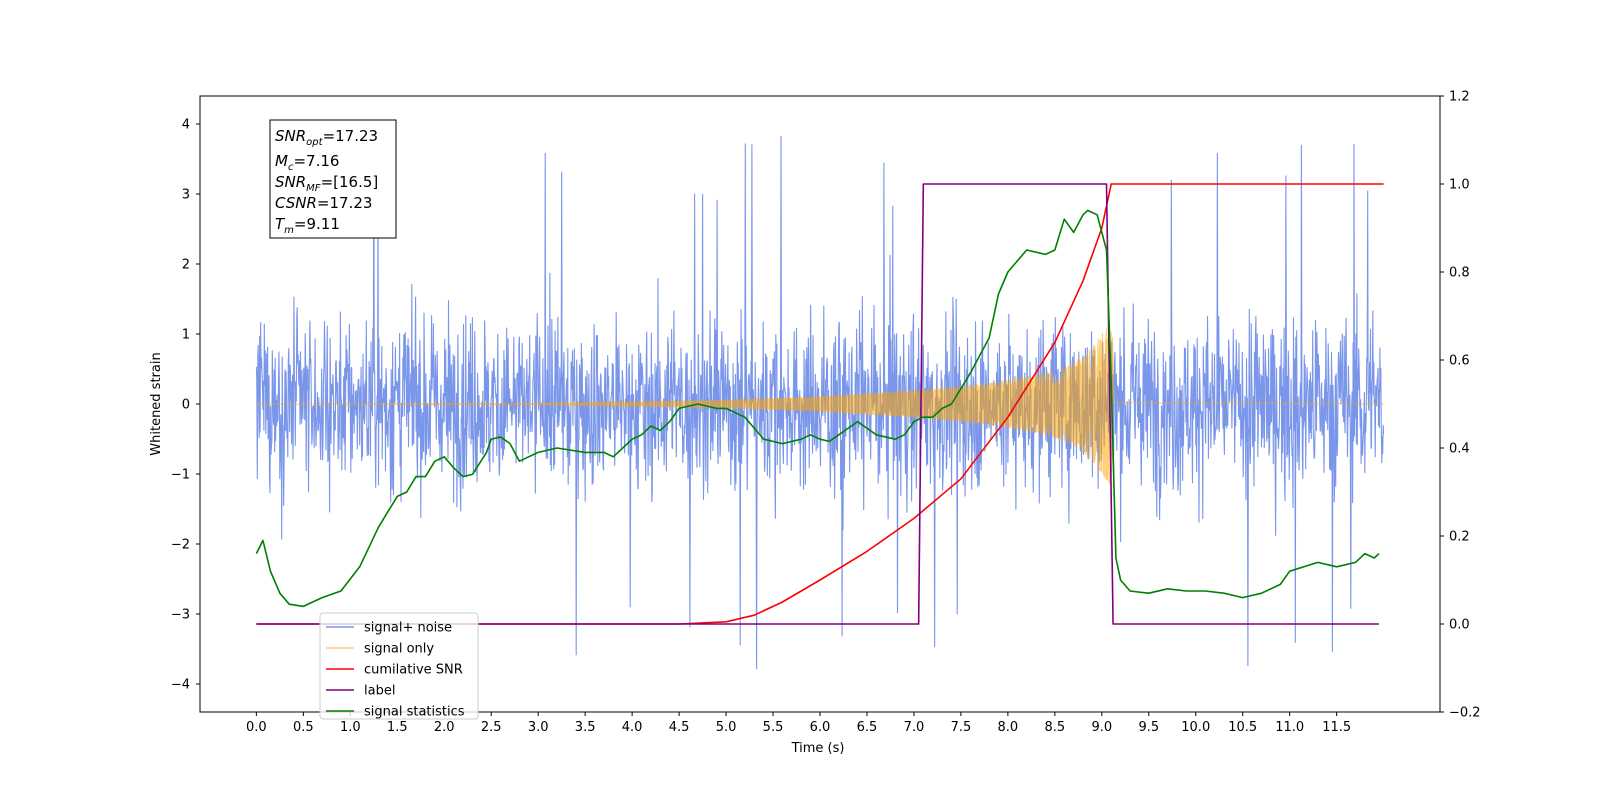 This screenshot has height=804, width=1600. Describe the element at coordinates (397, 727) in the screenshot. I see `x-tick-label: 1.5` at that location.